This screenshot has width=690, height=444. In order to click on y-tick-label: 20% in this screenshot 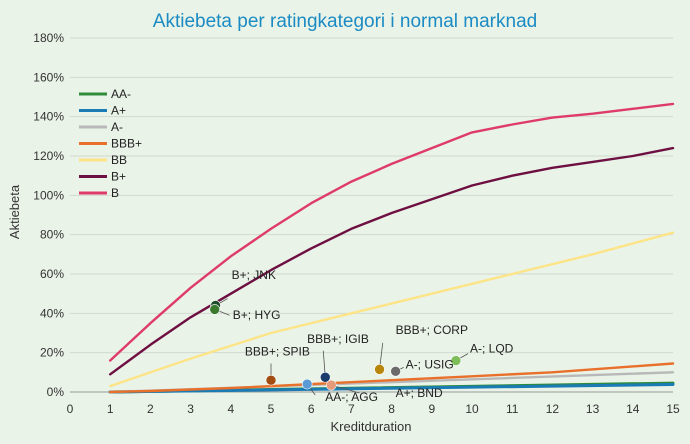, I will do `click(52, 353)`.